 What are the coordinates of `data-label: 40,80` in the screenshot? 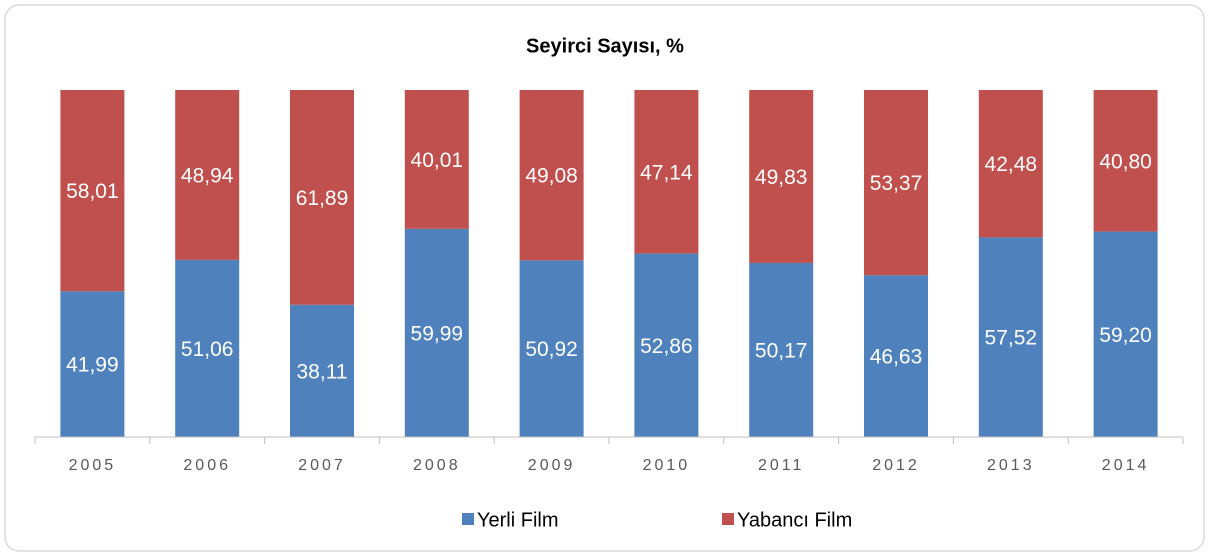 It's located at (1125, 161).